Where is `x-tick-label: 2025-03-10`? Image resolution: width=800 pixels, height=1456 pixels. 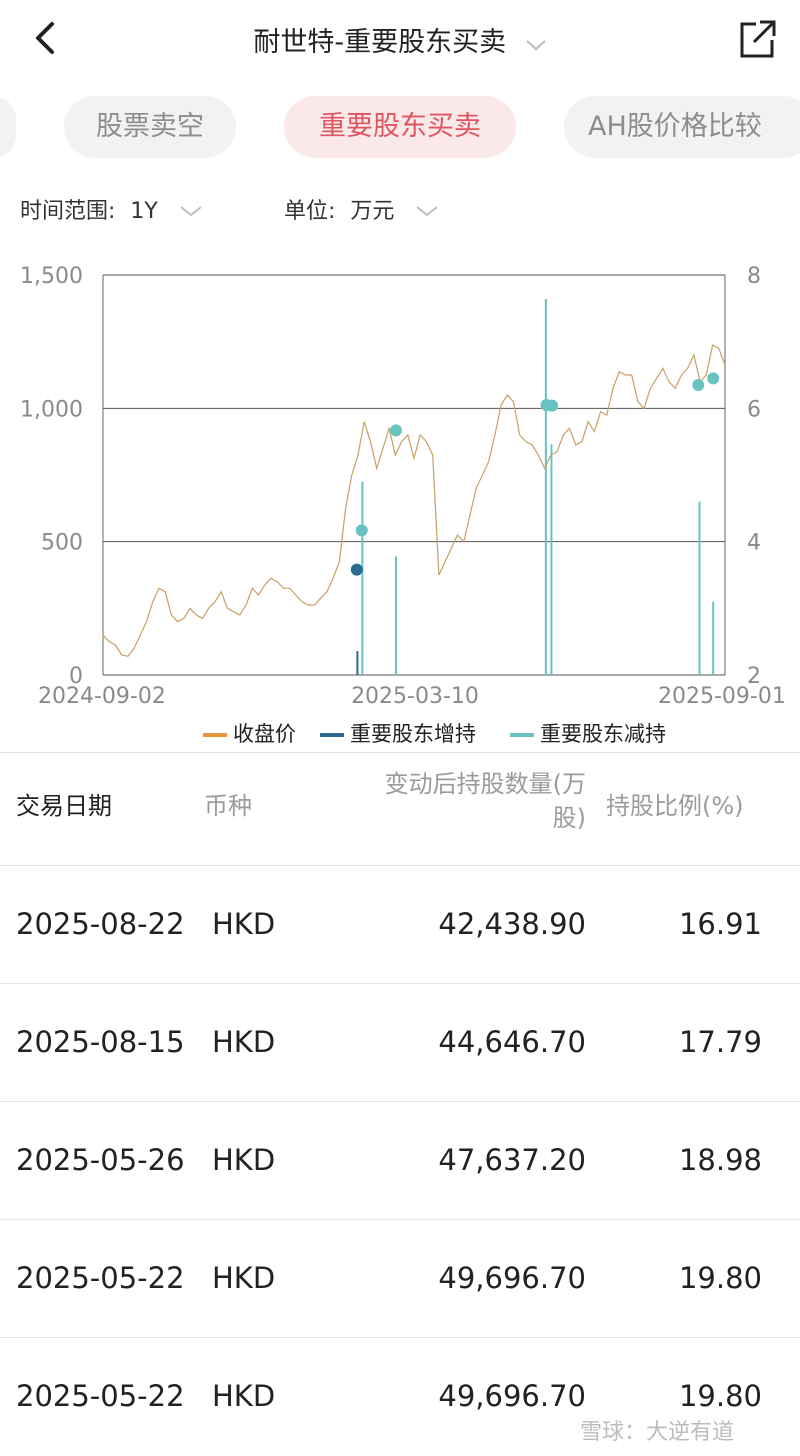
x-tick-label: 2025-03-10 is located at coordinates (415, 696).